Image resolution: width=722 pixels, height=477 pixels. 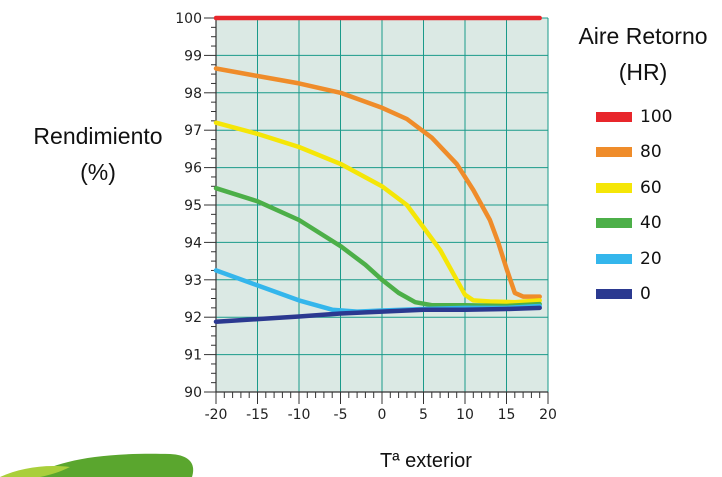 I want to click on y-tick-label: 100, so click(x=188, y=19).